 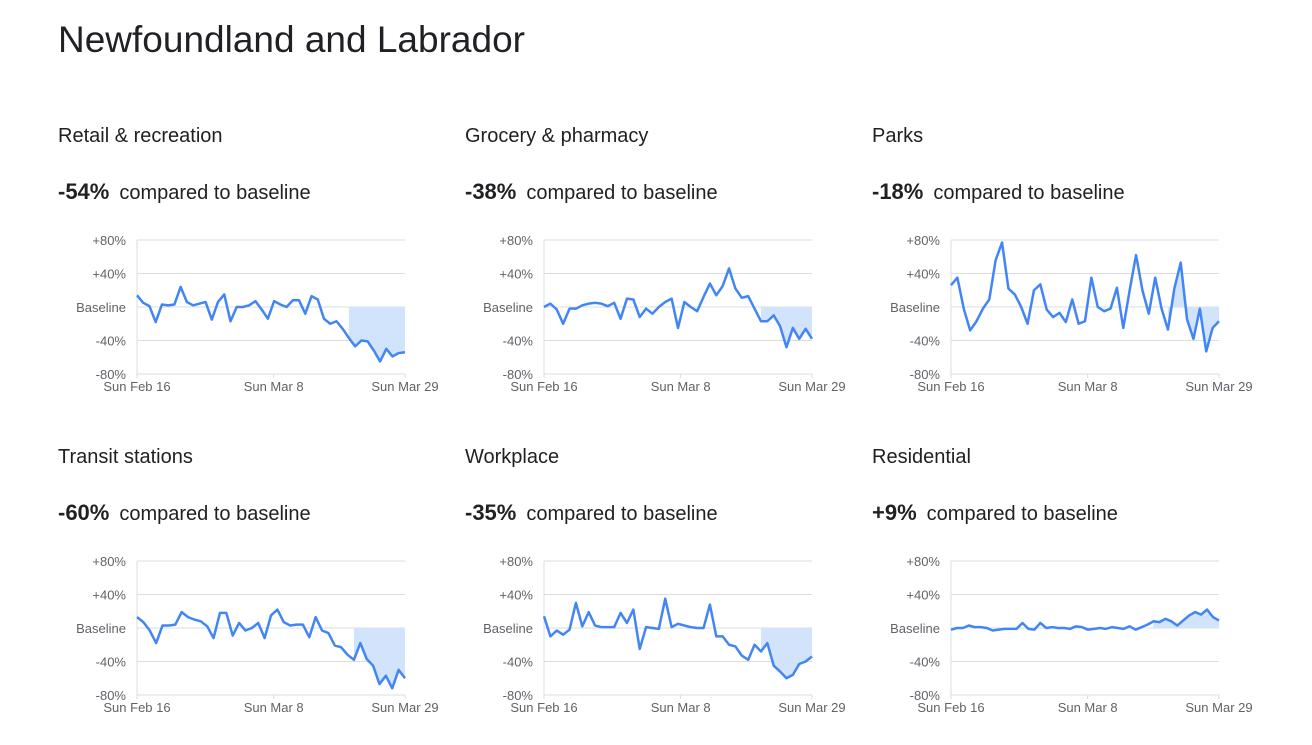 What do you see at coordinates (894, 512) in the screenshot?
I see `stat-value: +9%` at bounding box center [894, 512].